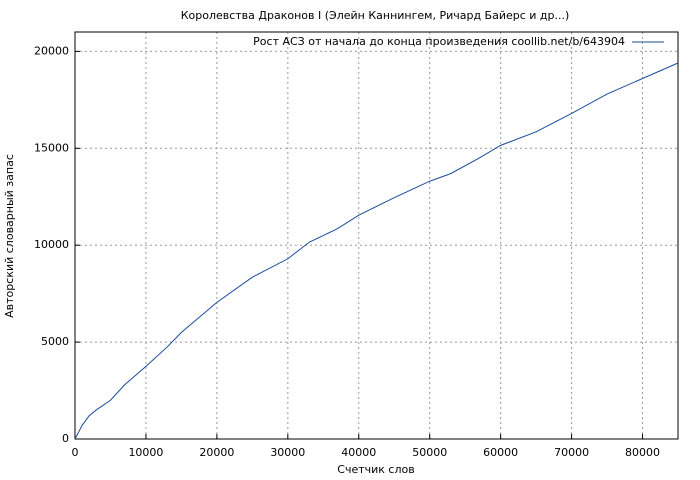 The height and width of the screenshot is (480, 700). Describe the element at coordinates (55, 341) in the screenshot. I see `y-tick-label: 5000` at that location.